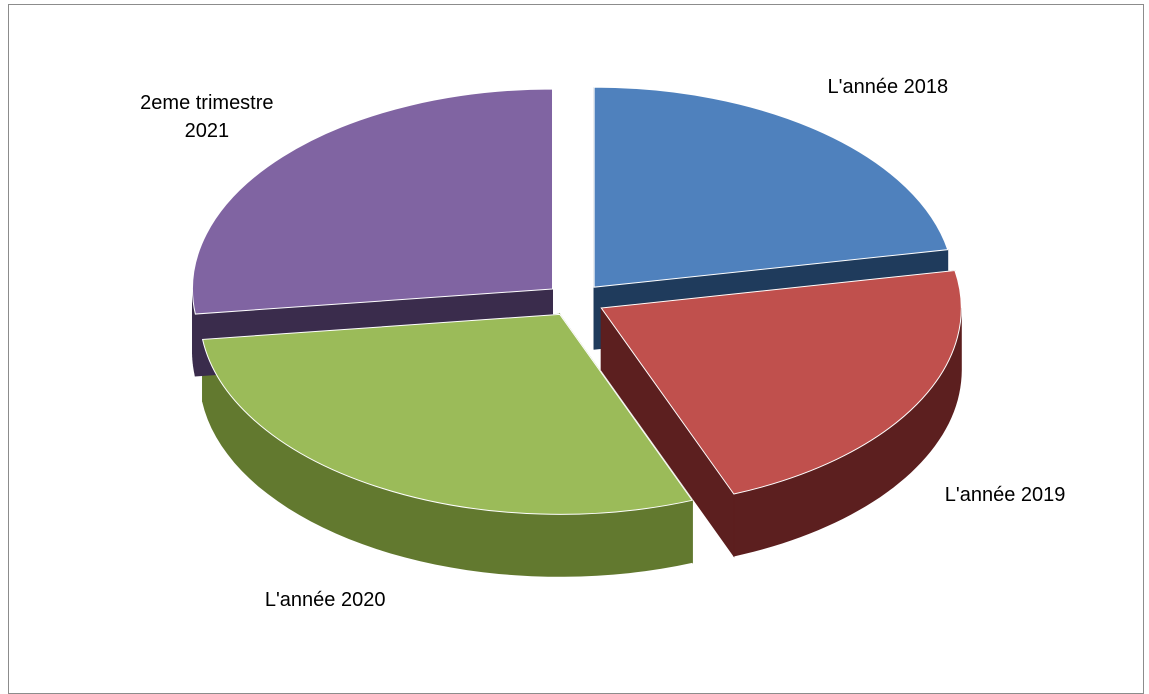 The image size is (1149, 694). What do you see at coordinates (207, 117) in the screenshot?
I see `slice-label: 2eme trimestre 2021` at bounding box center [207, 117].